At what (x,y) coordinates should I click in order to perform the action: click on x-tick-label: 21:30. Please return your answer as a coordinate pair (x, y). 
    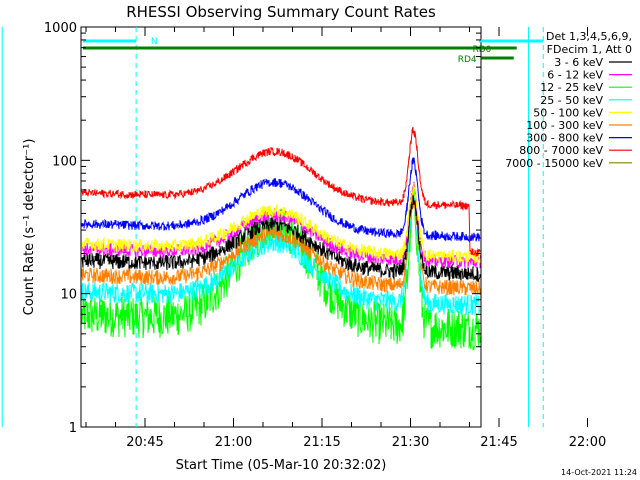
    Looking at the image, I should click on (410, 442).